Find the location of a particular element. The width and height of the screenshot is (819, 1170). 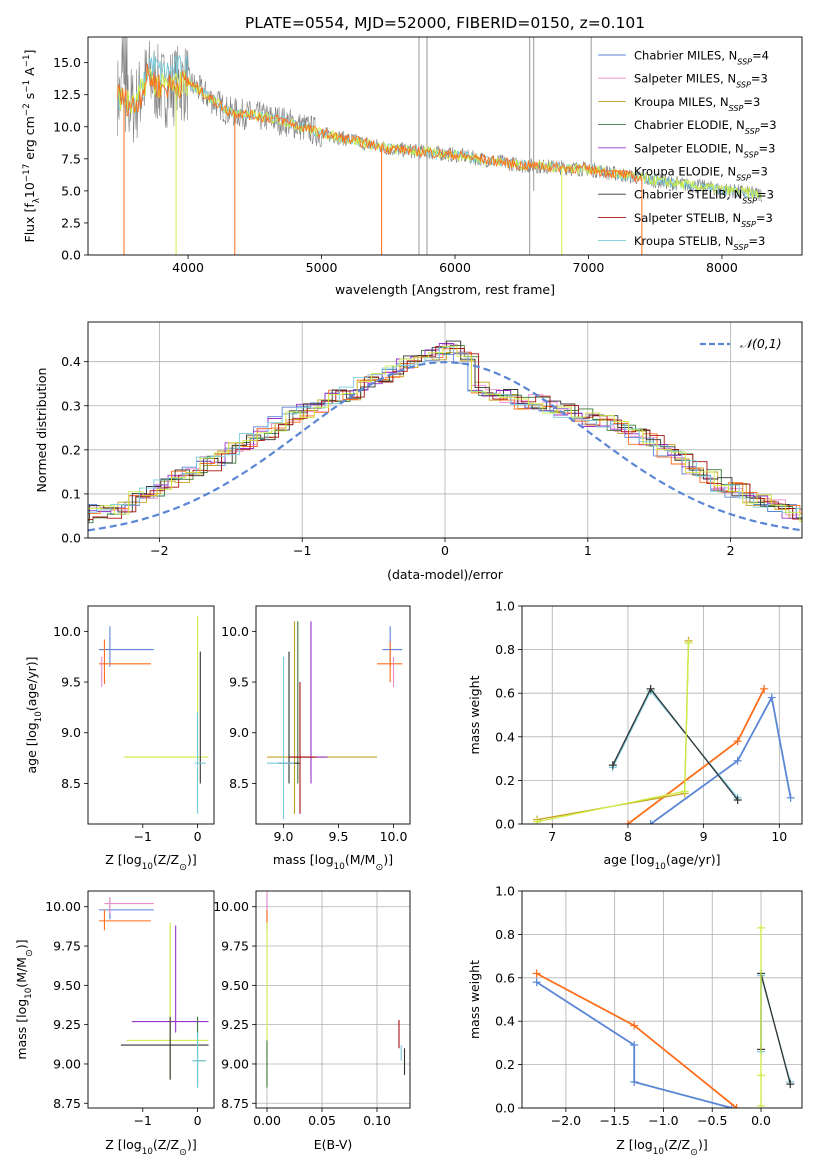

y-tick-label: 8.75 is located at coordinates (67, 1103).